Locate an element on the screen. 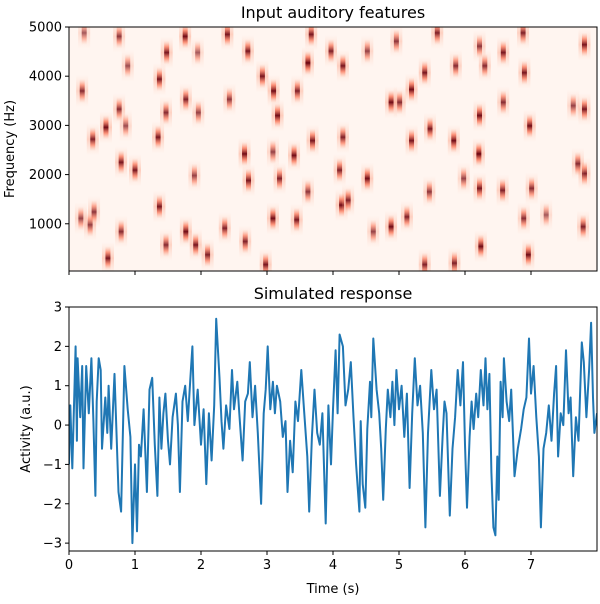 The width and height of the screenshot is (600, 604). line-title: Simulated response is located at coordinates (333, 293).